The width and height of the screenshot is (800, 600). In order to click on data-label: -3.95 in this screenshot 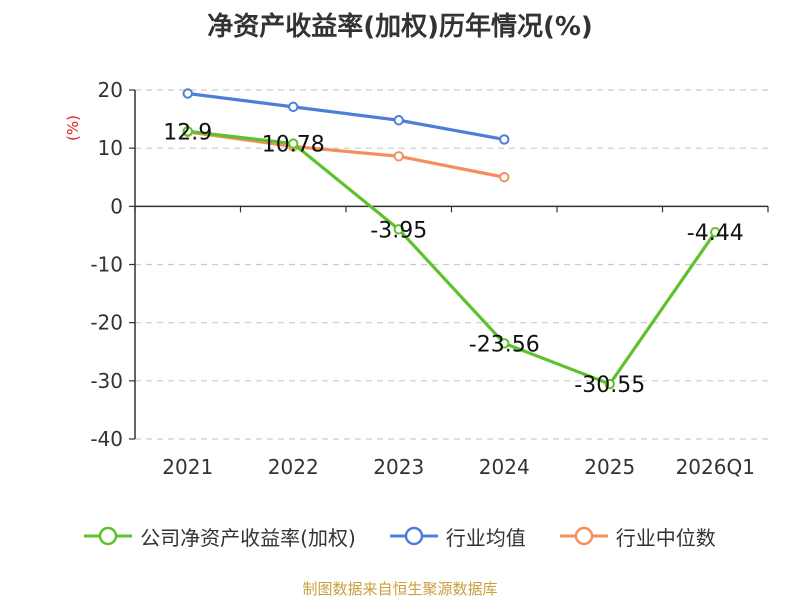, I will do `click(398, 230)`.